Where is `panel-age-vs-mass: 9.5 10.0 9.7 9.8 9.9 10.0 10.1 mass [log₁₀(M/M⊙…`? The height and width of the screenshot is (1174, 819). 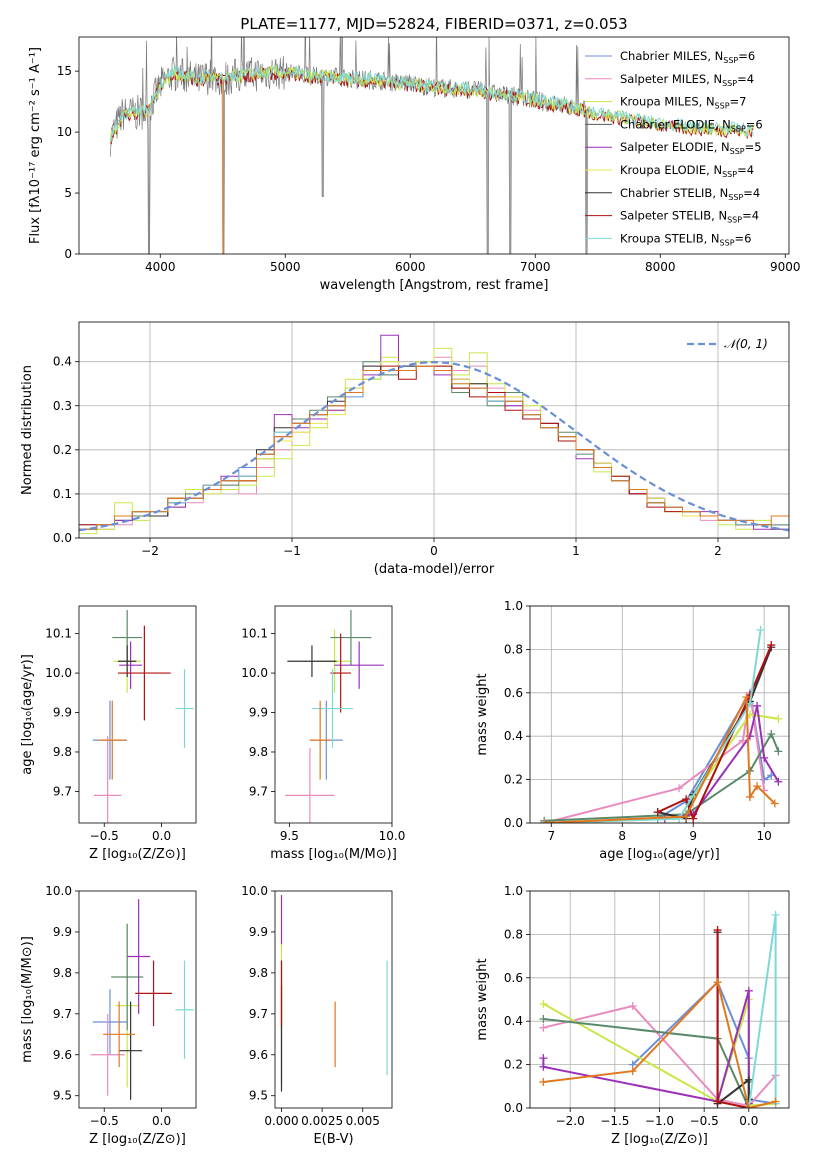
panel-age-vs-mass: 9.5 10.0 9.7 9.8 9.9 10.0 10.1 mass [log₁₀(M/M⊙… is located at coordinates (323, 733).